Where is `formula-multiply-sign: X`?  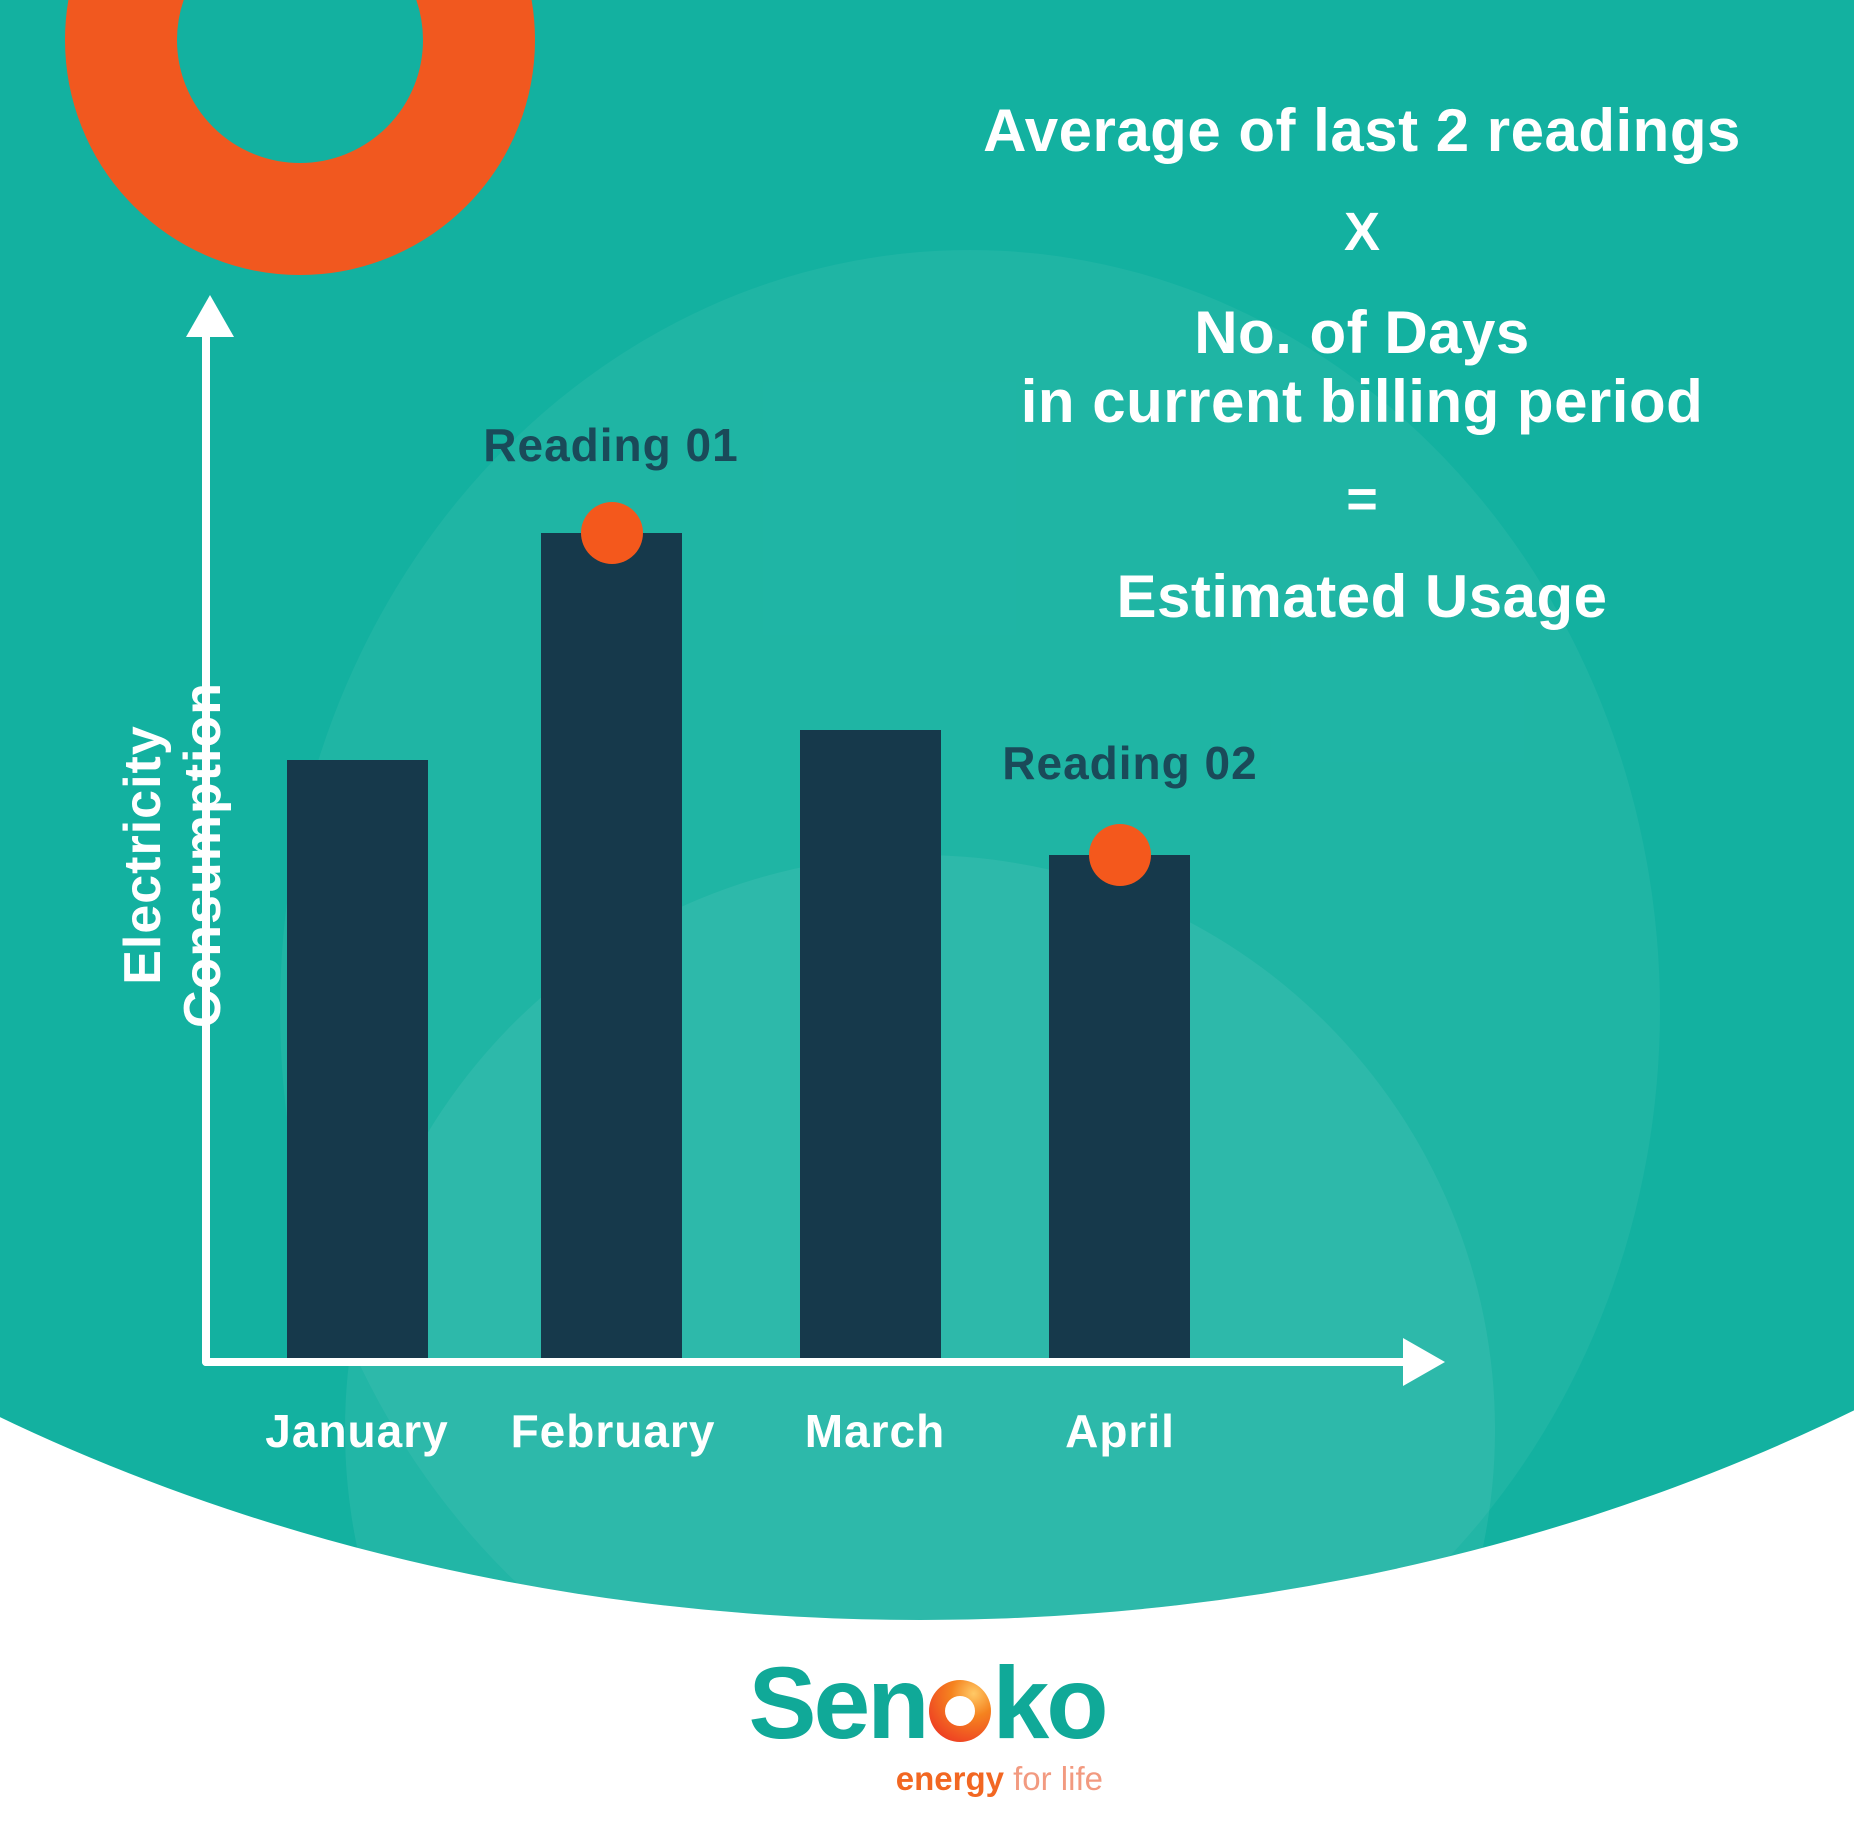 formula-multiply-sign: X is located at coordinates (1362, 232).